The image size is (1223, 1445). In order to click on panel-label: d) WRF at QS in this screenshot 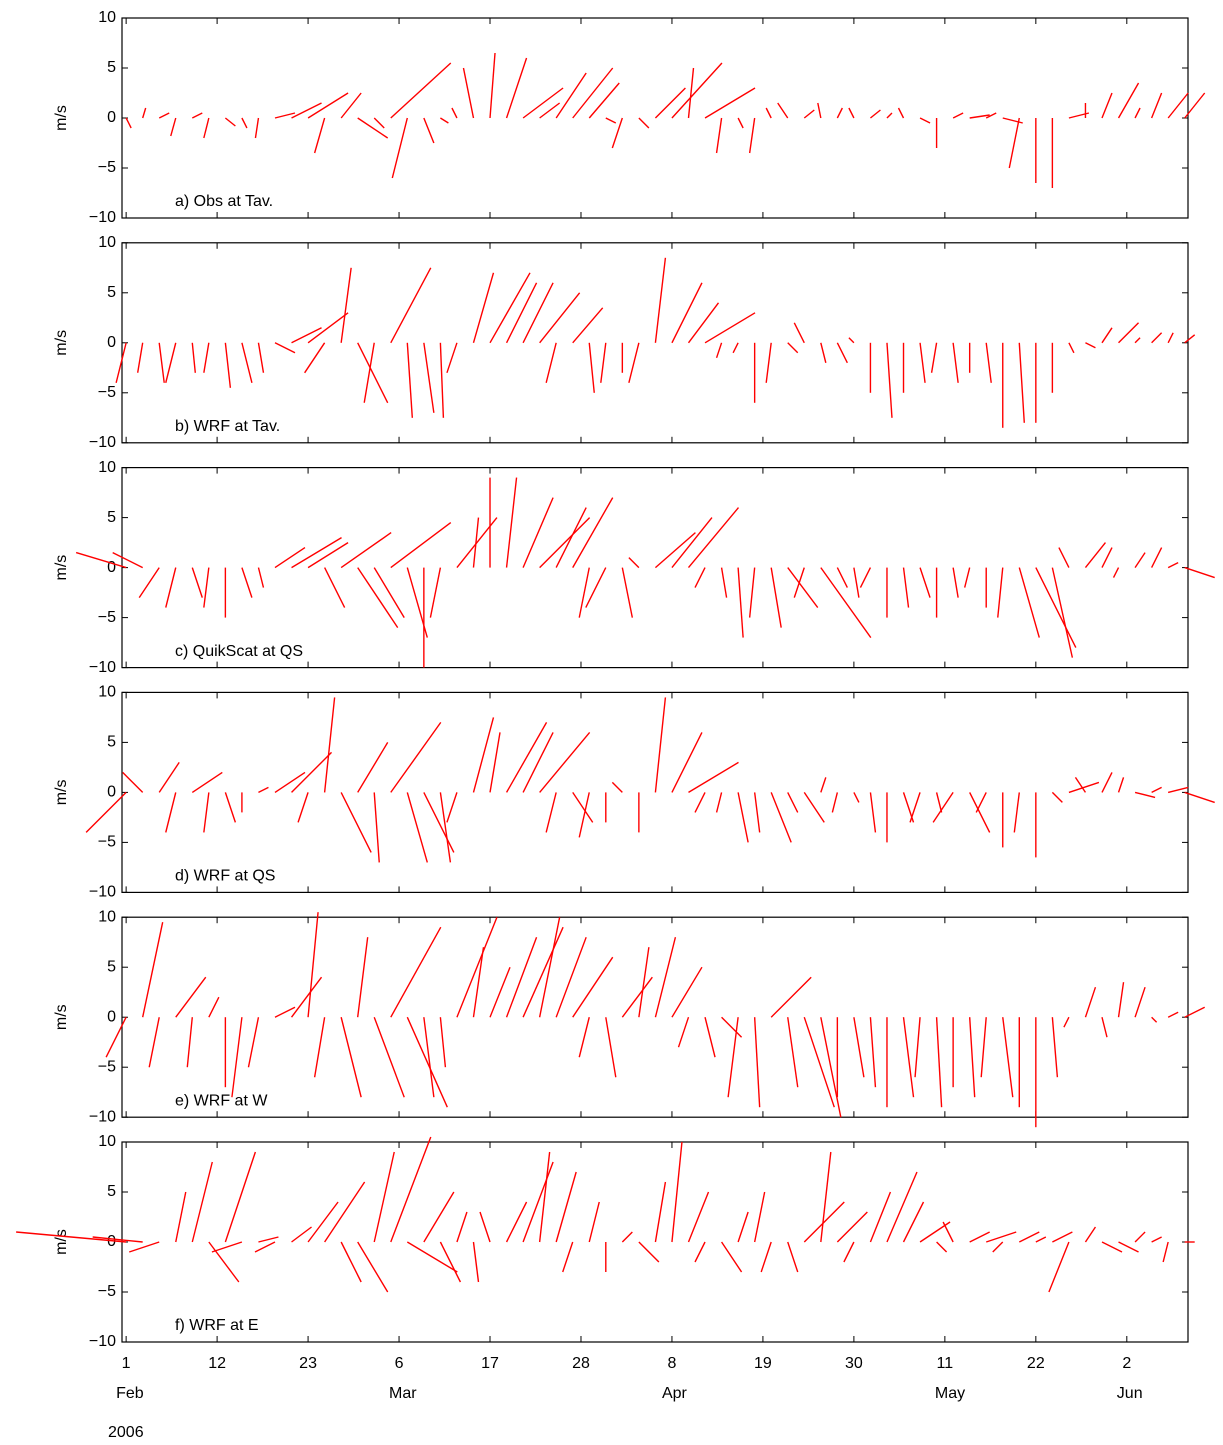, I will do `click(225, 876)`.